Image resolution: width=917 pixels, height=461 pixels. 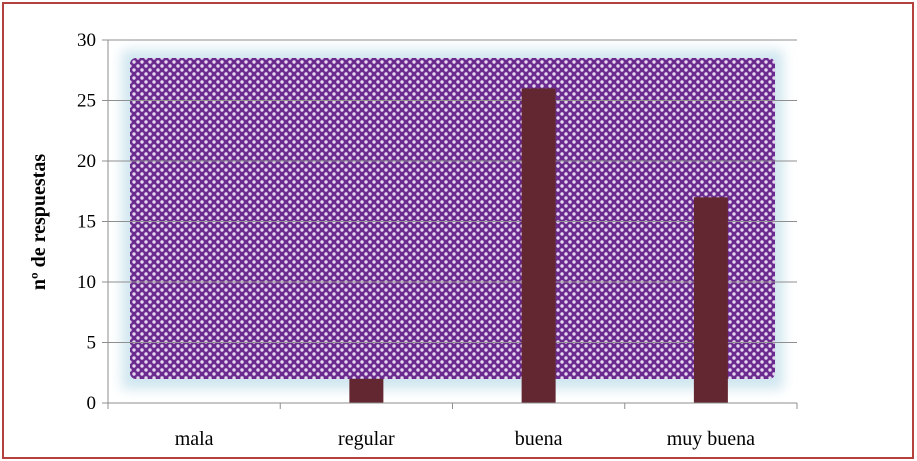 I want to click on x-category-label: muy buena, so click(x=711, y=439).